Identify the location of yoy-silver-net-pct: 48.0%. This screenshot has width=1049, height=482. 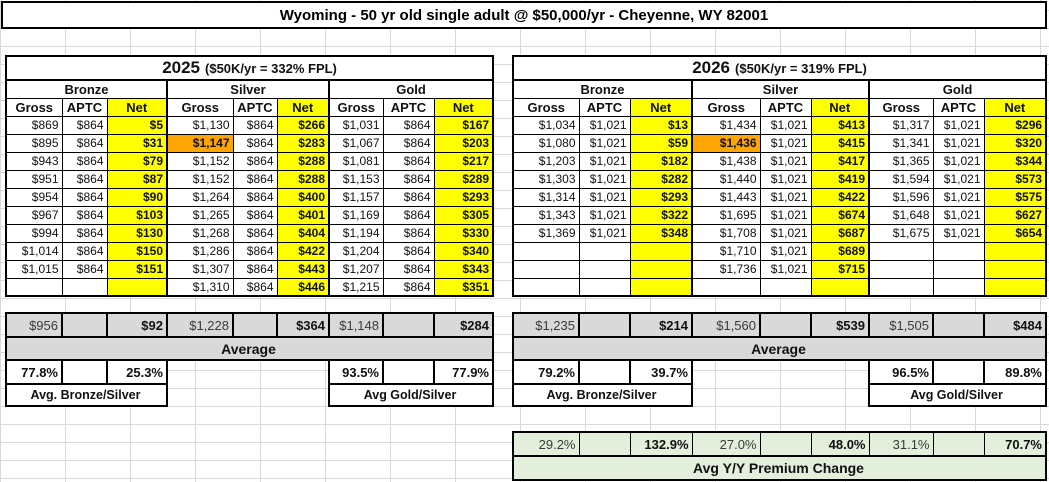
(840, 444).